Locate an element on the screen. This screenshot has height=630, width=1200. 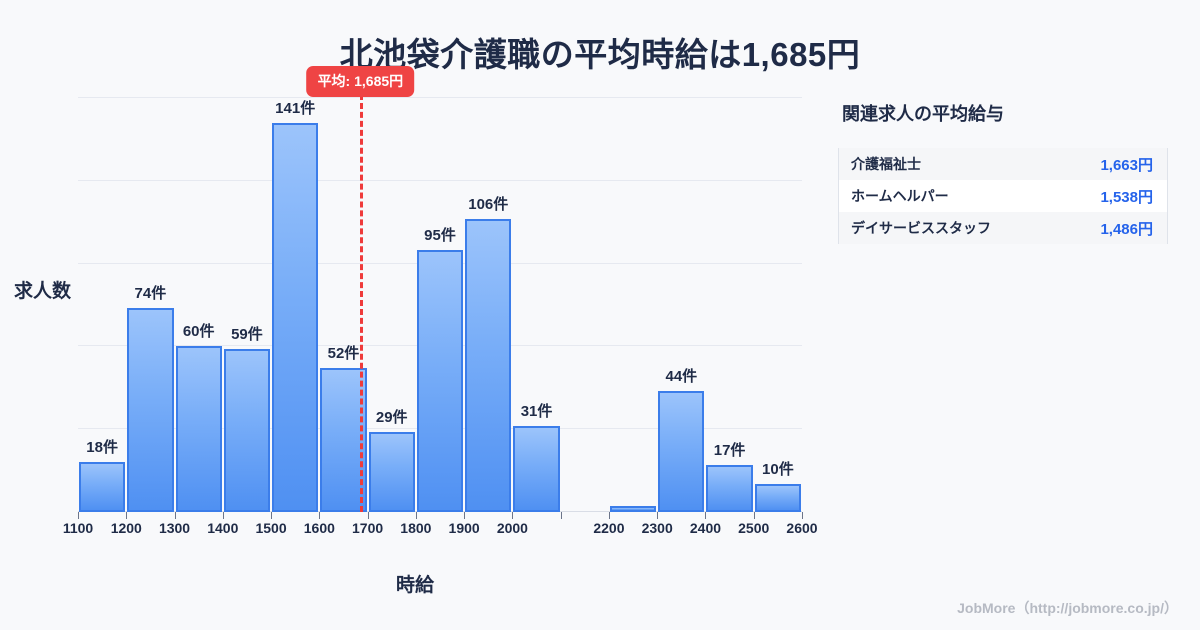
job-title-cell: デイサービススタッフ is located at coordinates (921, 228).